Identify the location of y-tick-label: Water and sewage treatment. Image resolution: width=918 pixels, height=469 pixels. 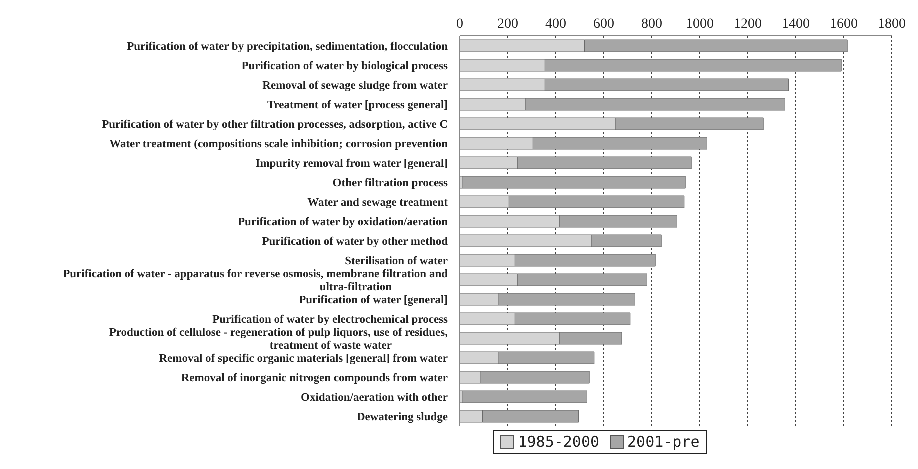
(378, 202).